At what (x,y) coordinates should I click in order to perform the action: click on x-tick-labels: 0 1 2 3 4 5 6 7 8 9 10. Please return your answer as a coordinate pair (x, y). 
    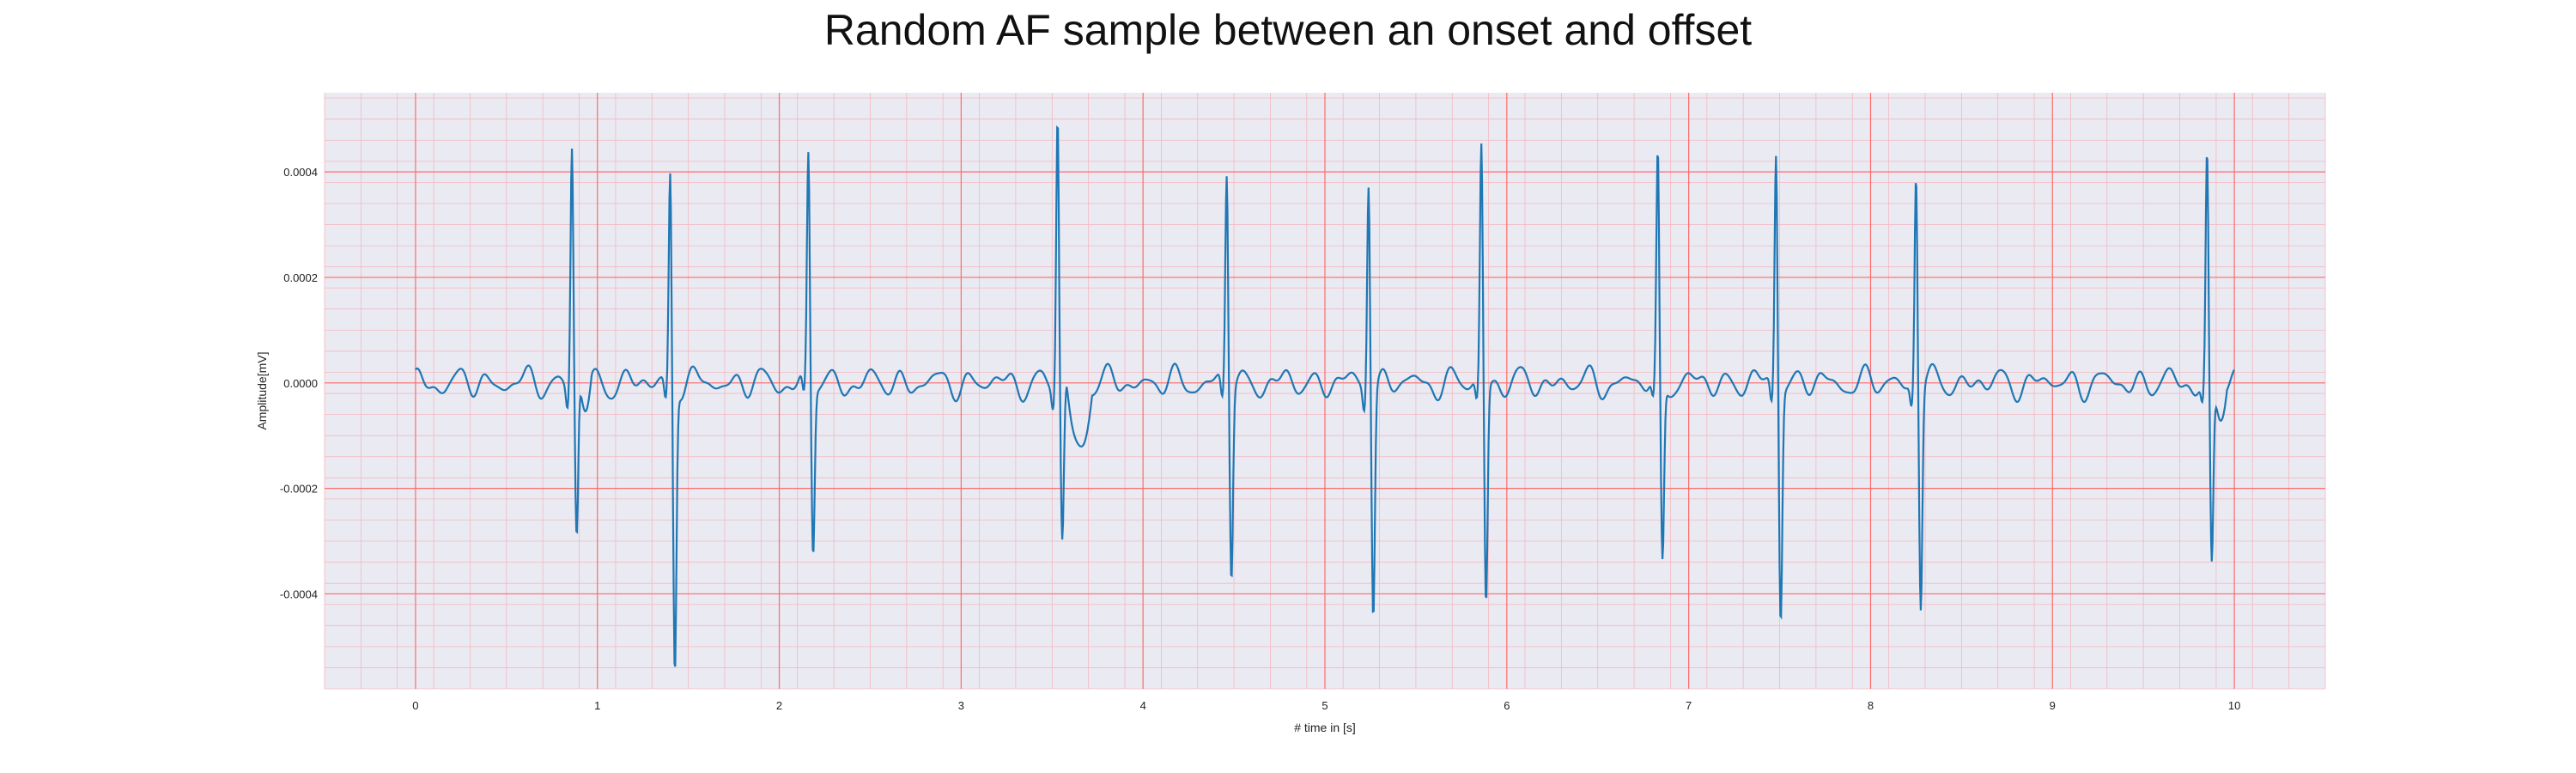
    Looking at the image, I should click on (1326, 705).